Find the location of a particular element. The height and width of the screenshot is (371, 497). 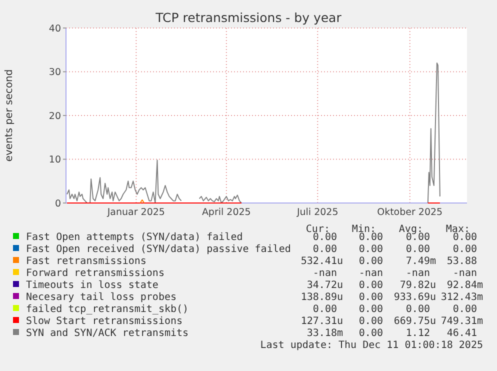

legend-label: Fast Open attempts (SYN/data) failed is located at coordinates (134, 237).